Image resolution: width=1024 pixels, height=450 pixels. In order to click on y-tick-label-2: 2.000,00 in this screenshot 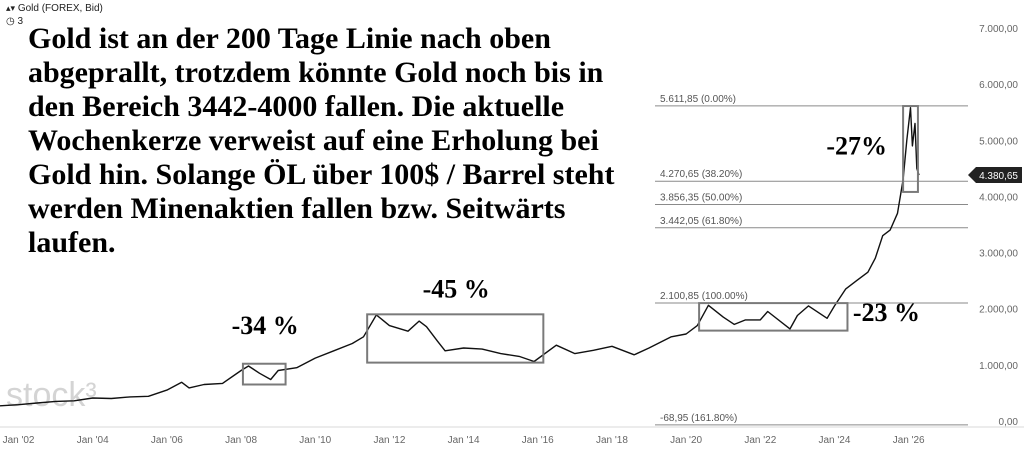, I will do `click(998, 310)`.